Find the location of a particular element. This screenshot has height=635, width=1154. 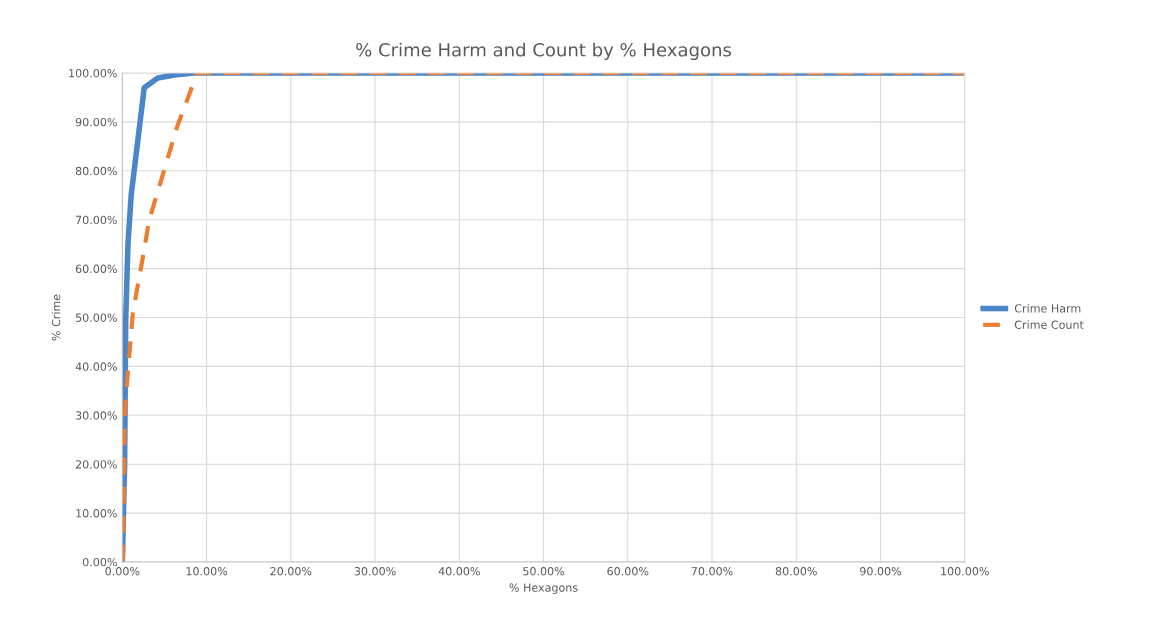

y-tick-label: 20.00% is located at coordinates (96, 464).